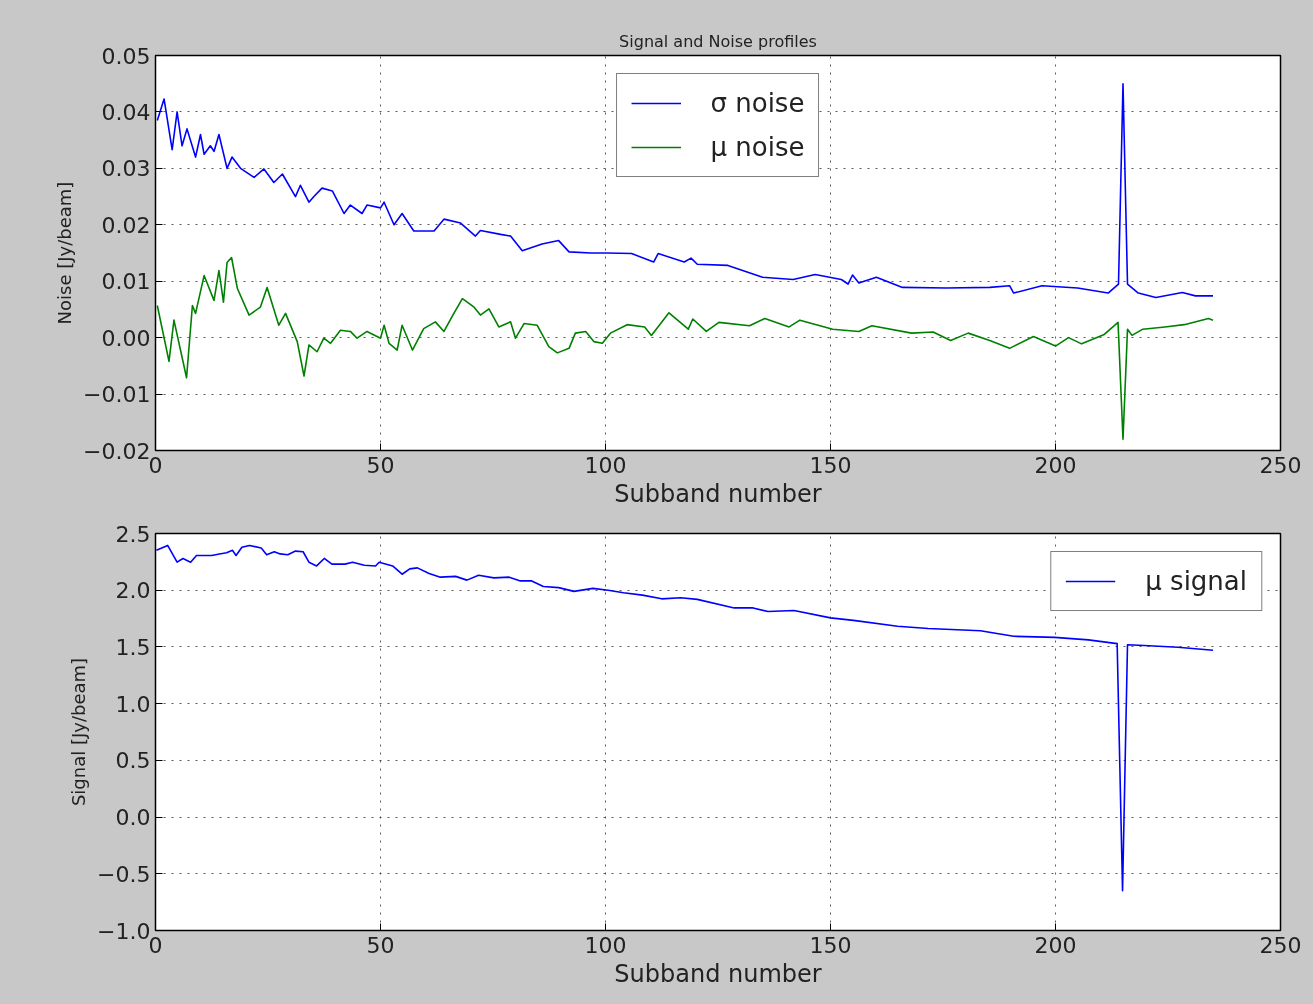  I want to click on y-tick-label: 1.0, so click(133, 704).